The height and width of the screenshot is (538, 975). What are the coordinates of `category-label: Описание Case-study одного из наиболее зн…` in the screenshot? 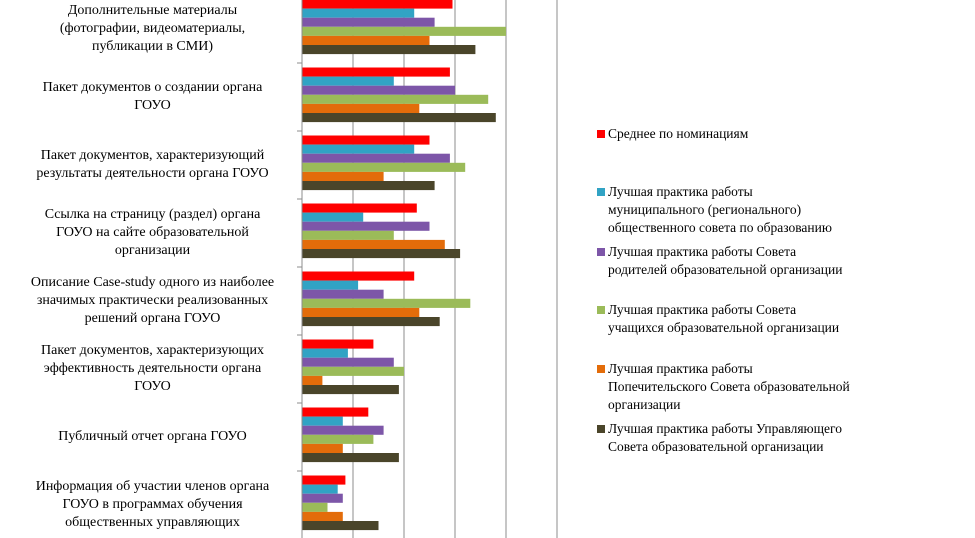 It's located at (152, 301).